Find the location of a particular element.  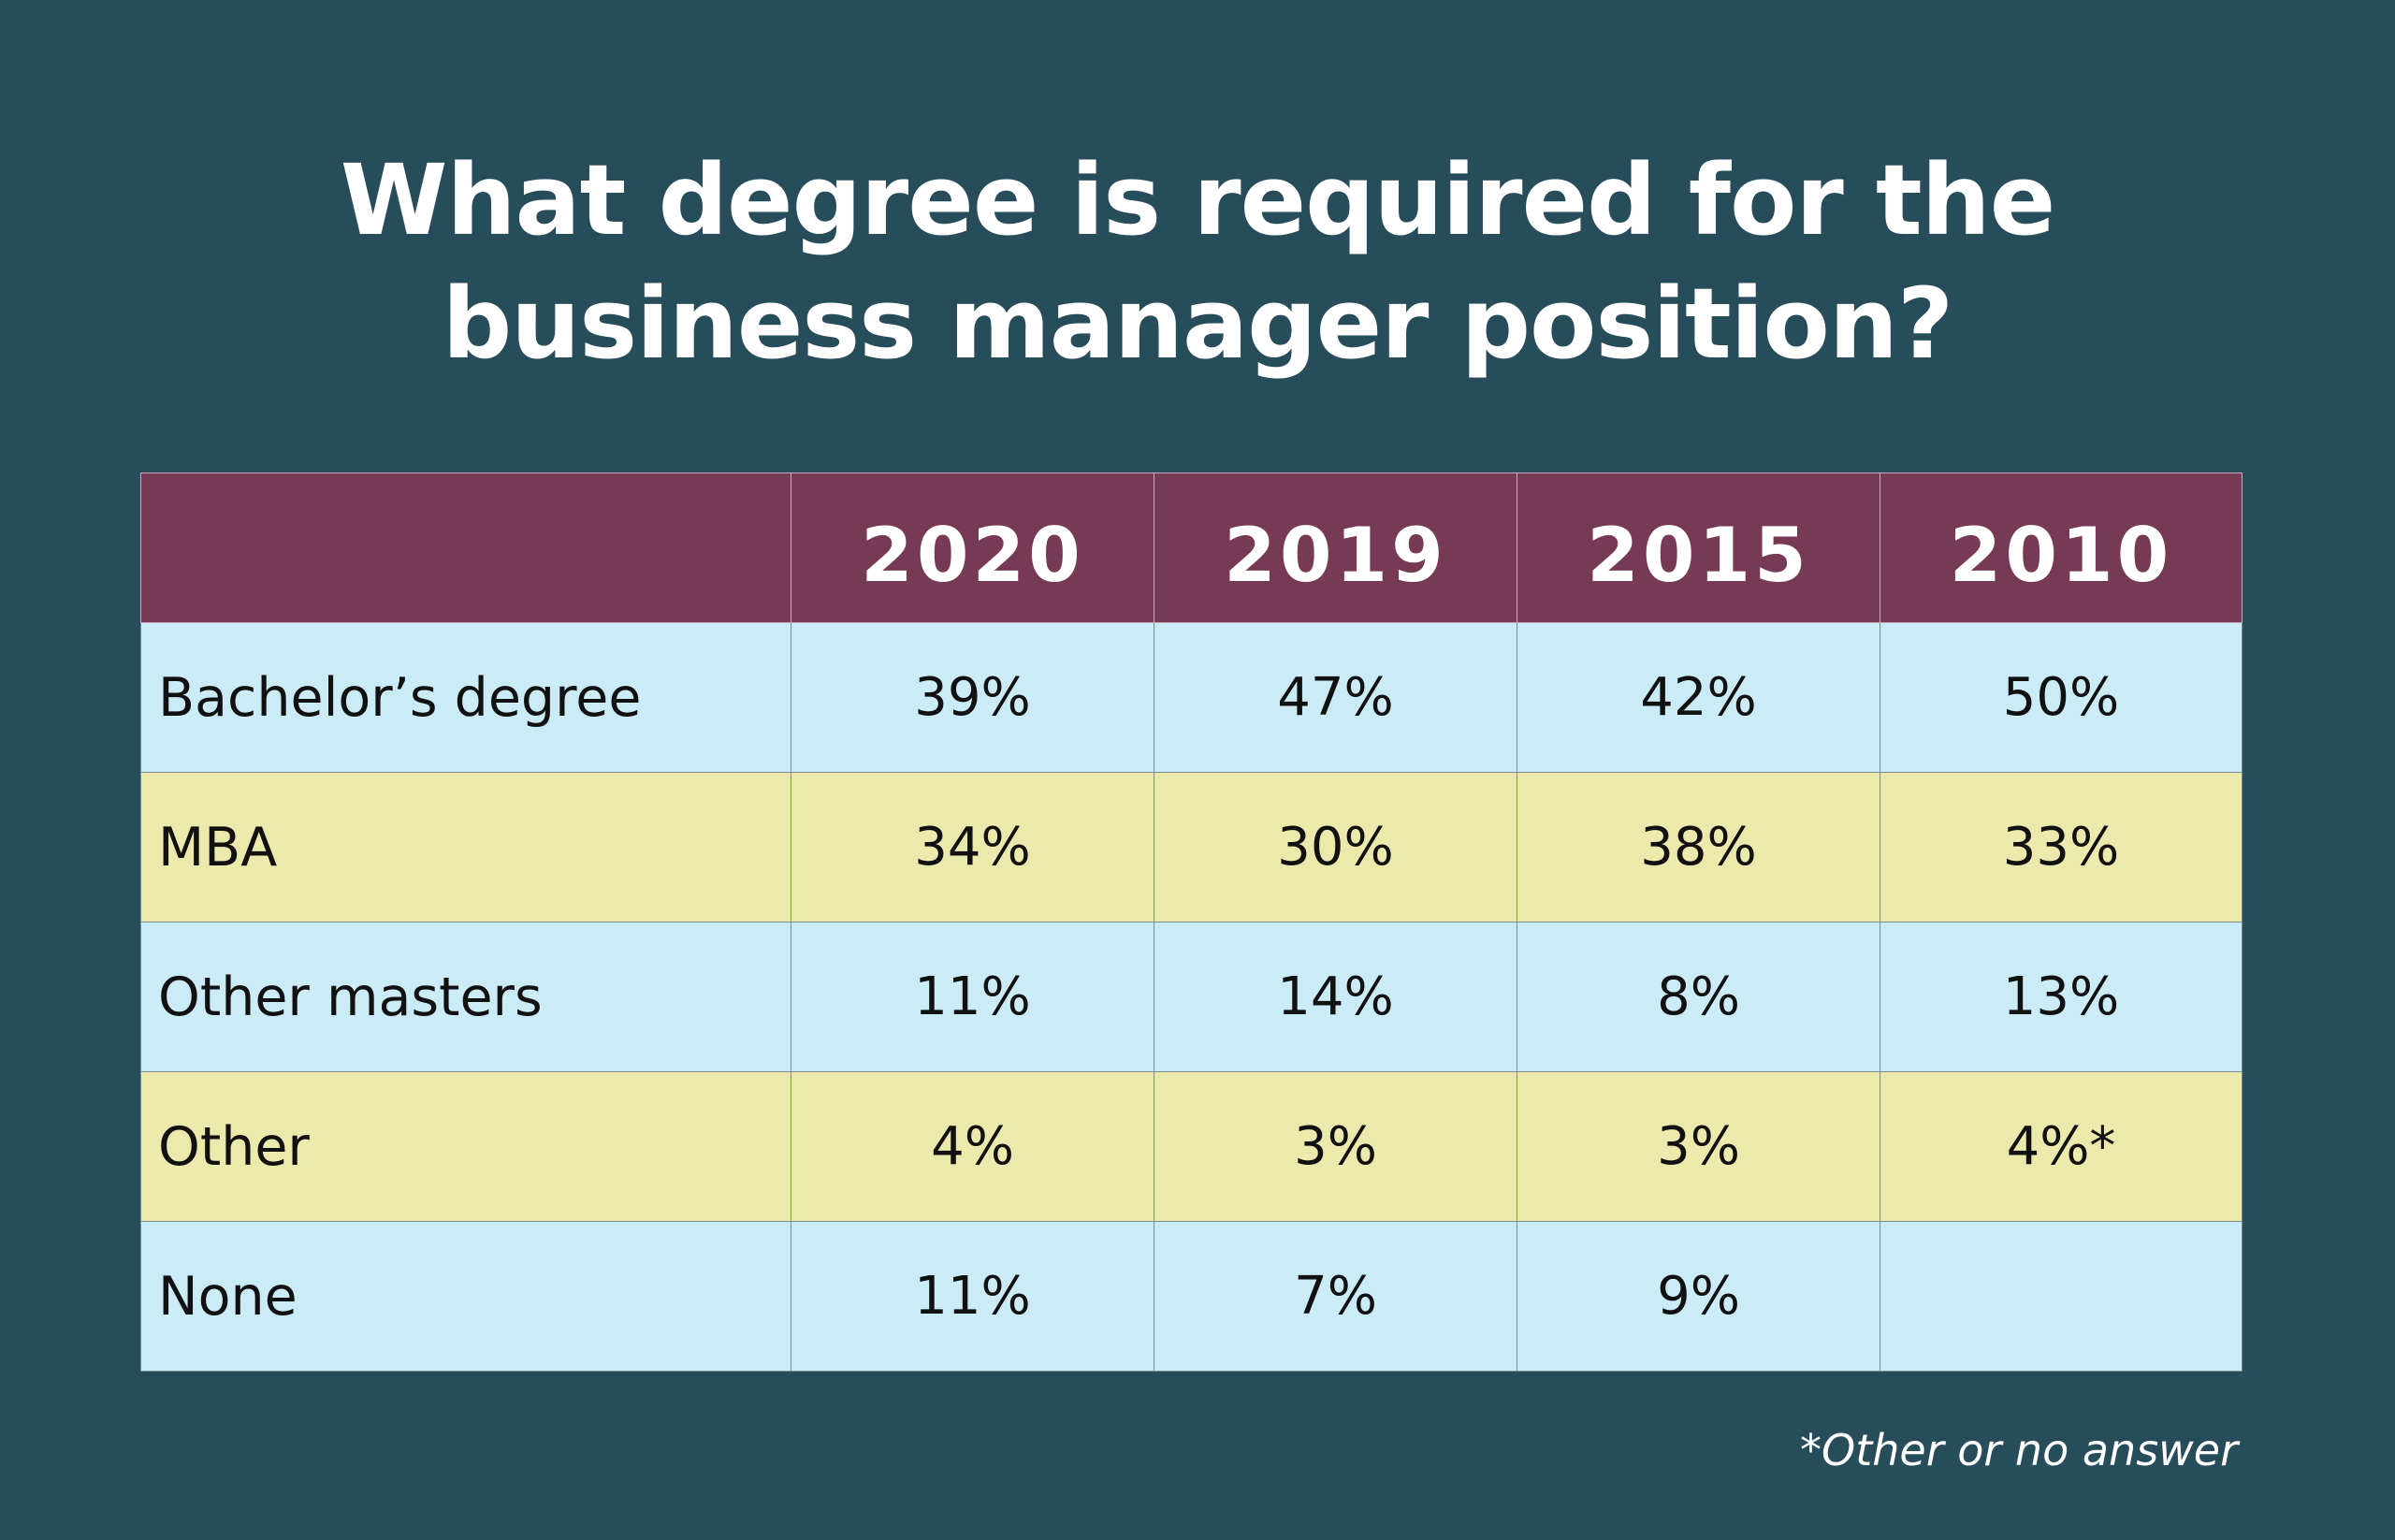

table-cell: 8% is located at coordinates (1698, 997).